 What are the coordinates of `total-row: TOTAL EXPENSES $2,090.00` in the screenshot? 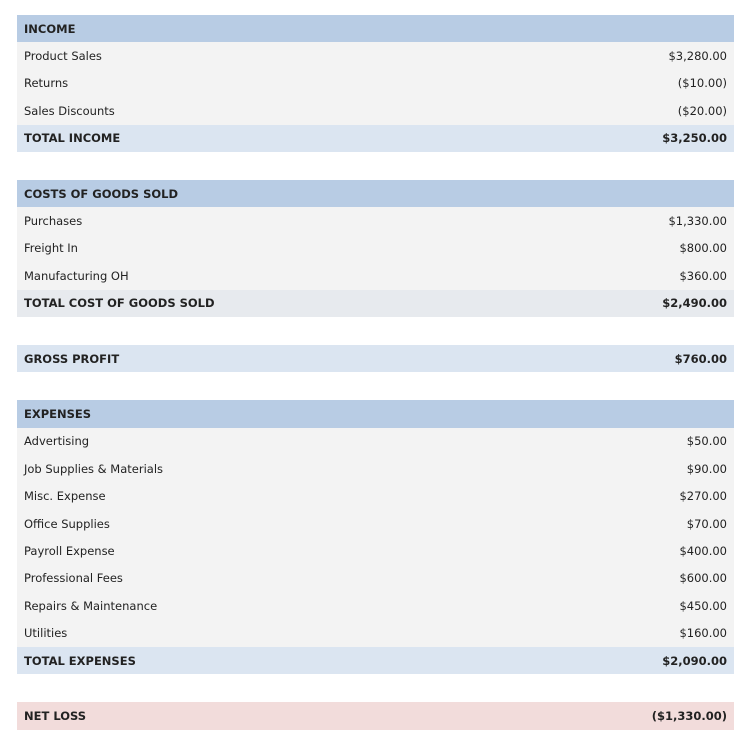 It's located at (375, 661).